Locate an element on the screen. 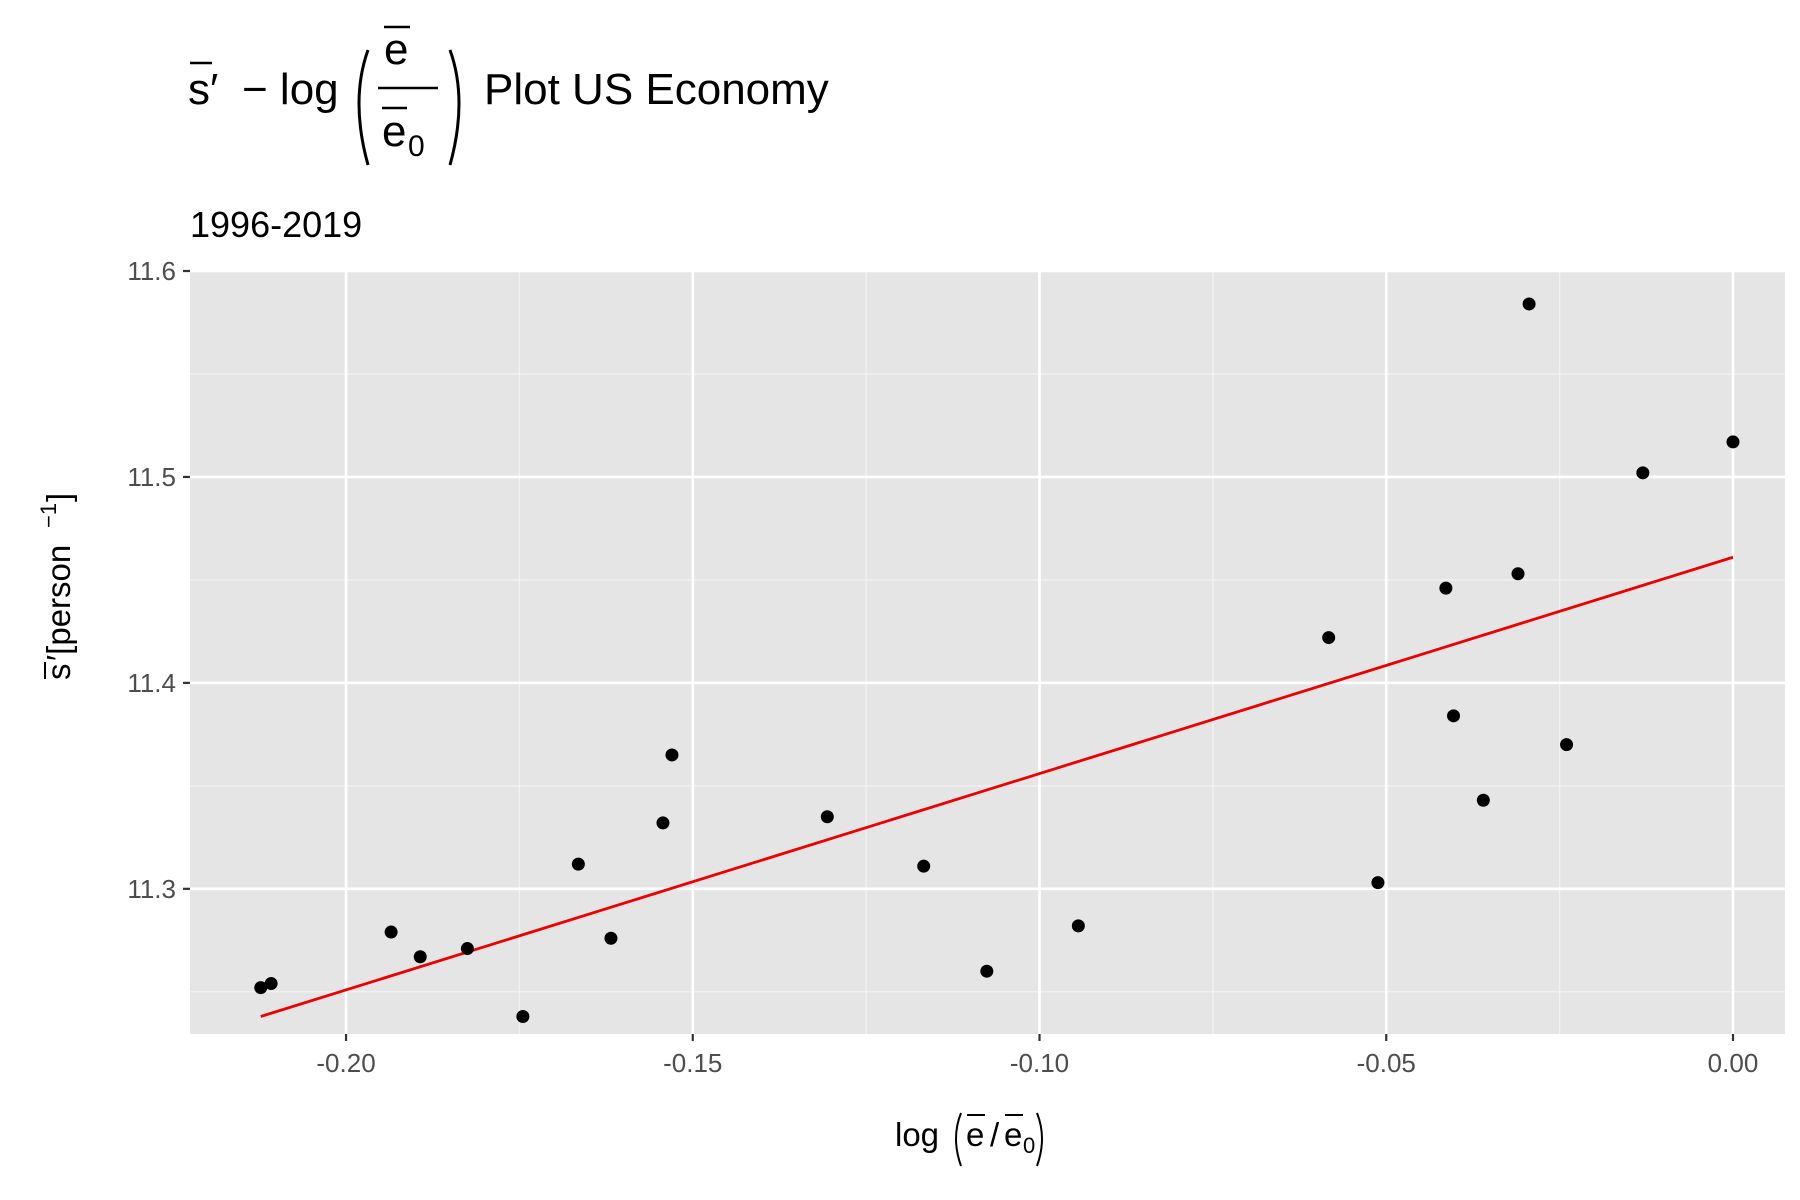  chart-title: s′ − log e e 0 Plot US Economy is located at coordinates (508, 95).